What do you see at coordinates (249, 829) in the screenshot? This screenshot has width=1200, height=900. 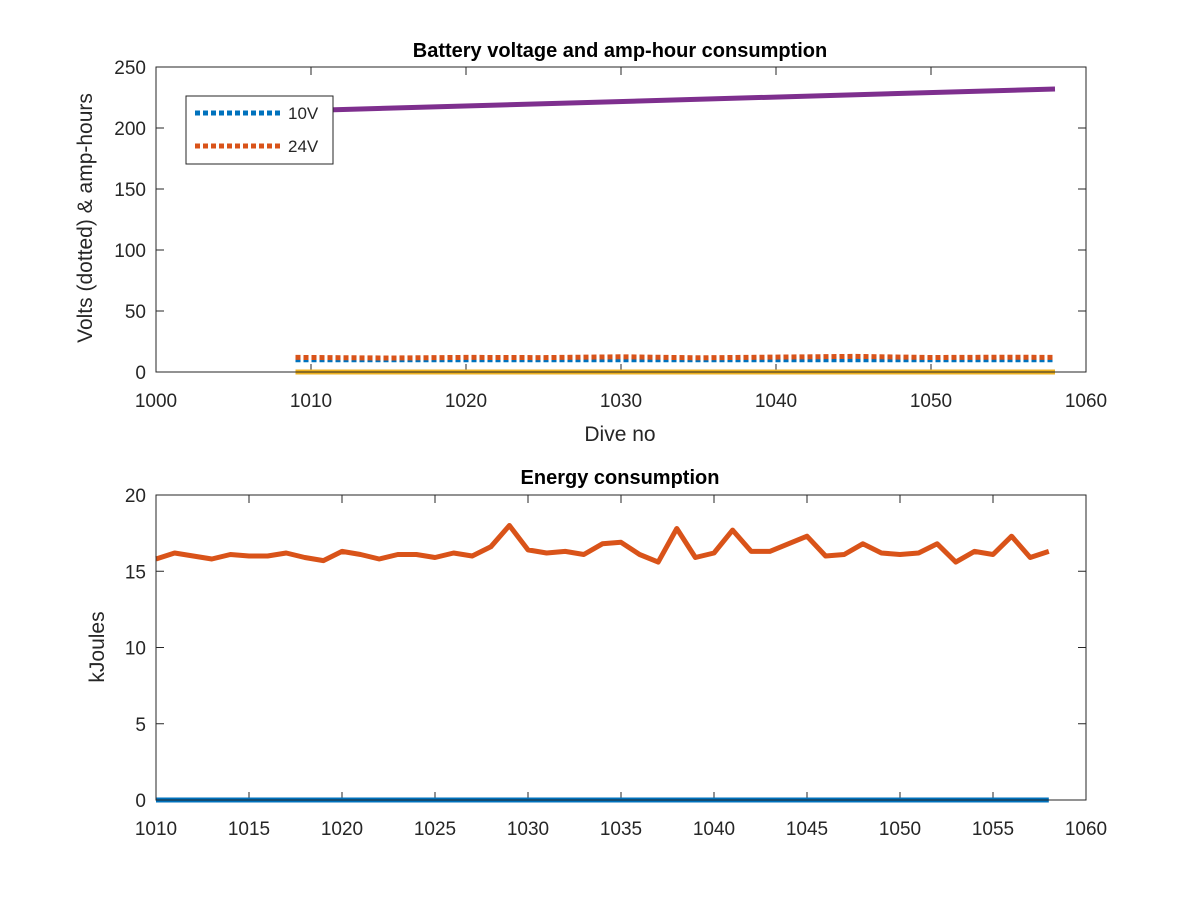 I see `x-tick-label: 1015` at bounding box center [249, 829].